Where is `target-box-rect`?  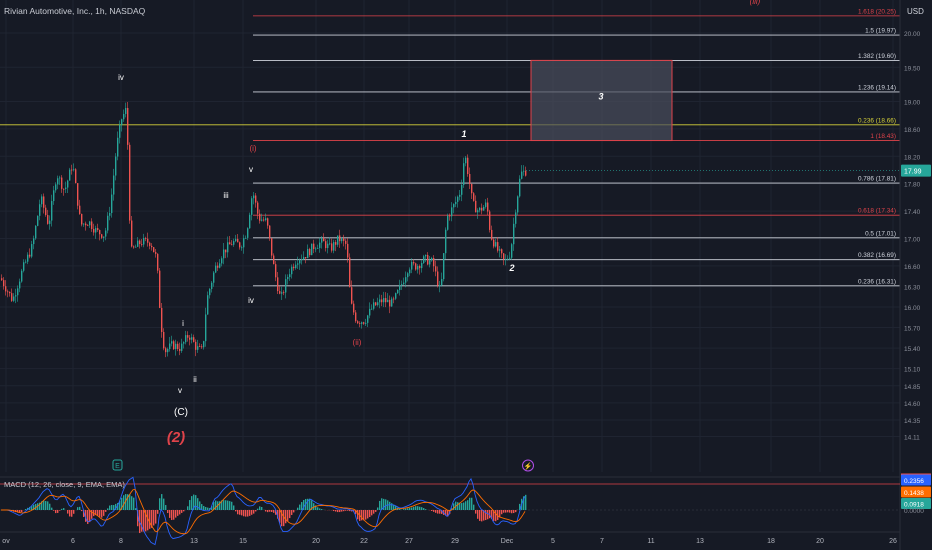
target-box-rect is located at coordinates (601, 100).